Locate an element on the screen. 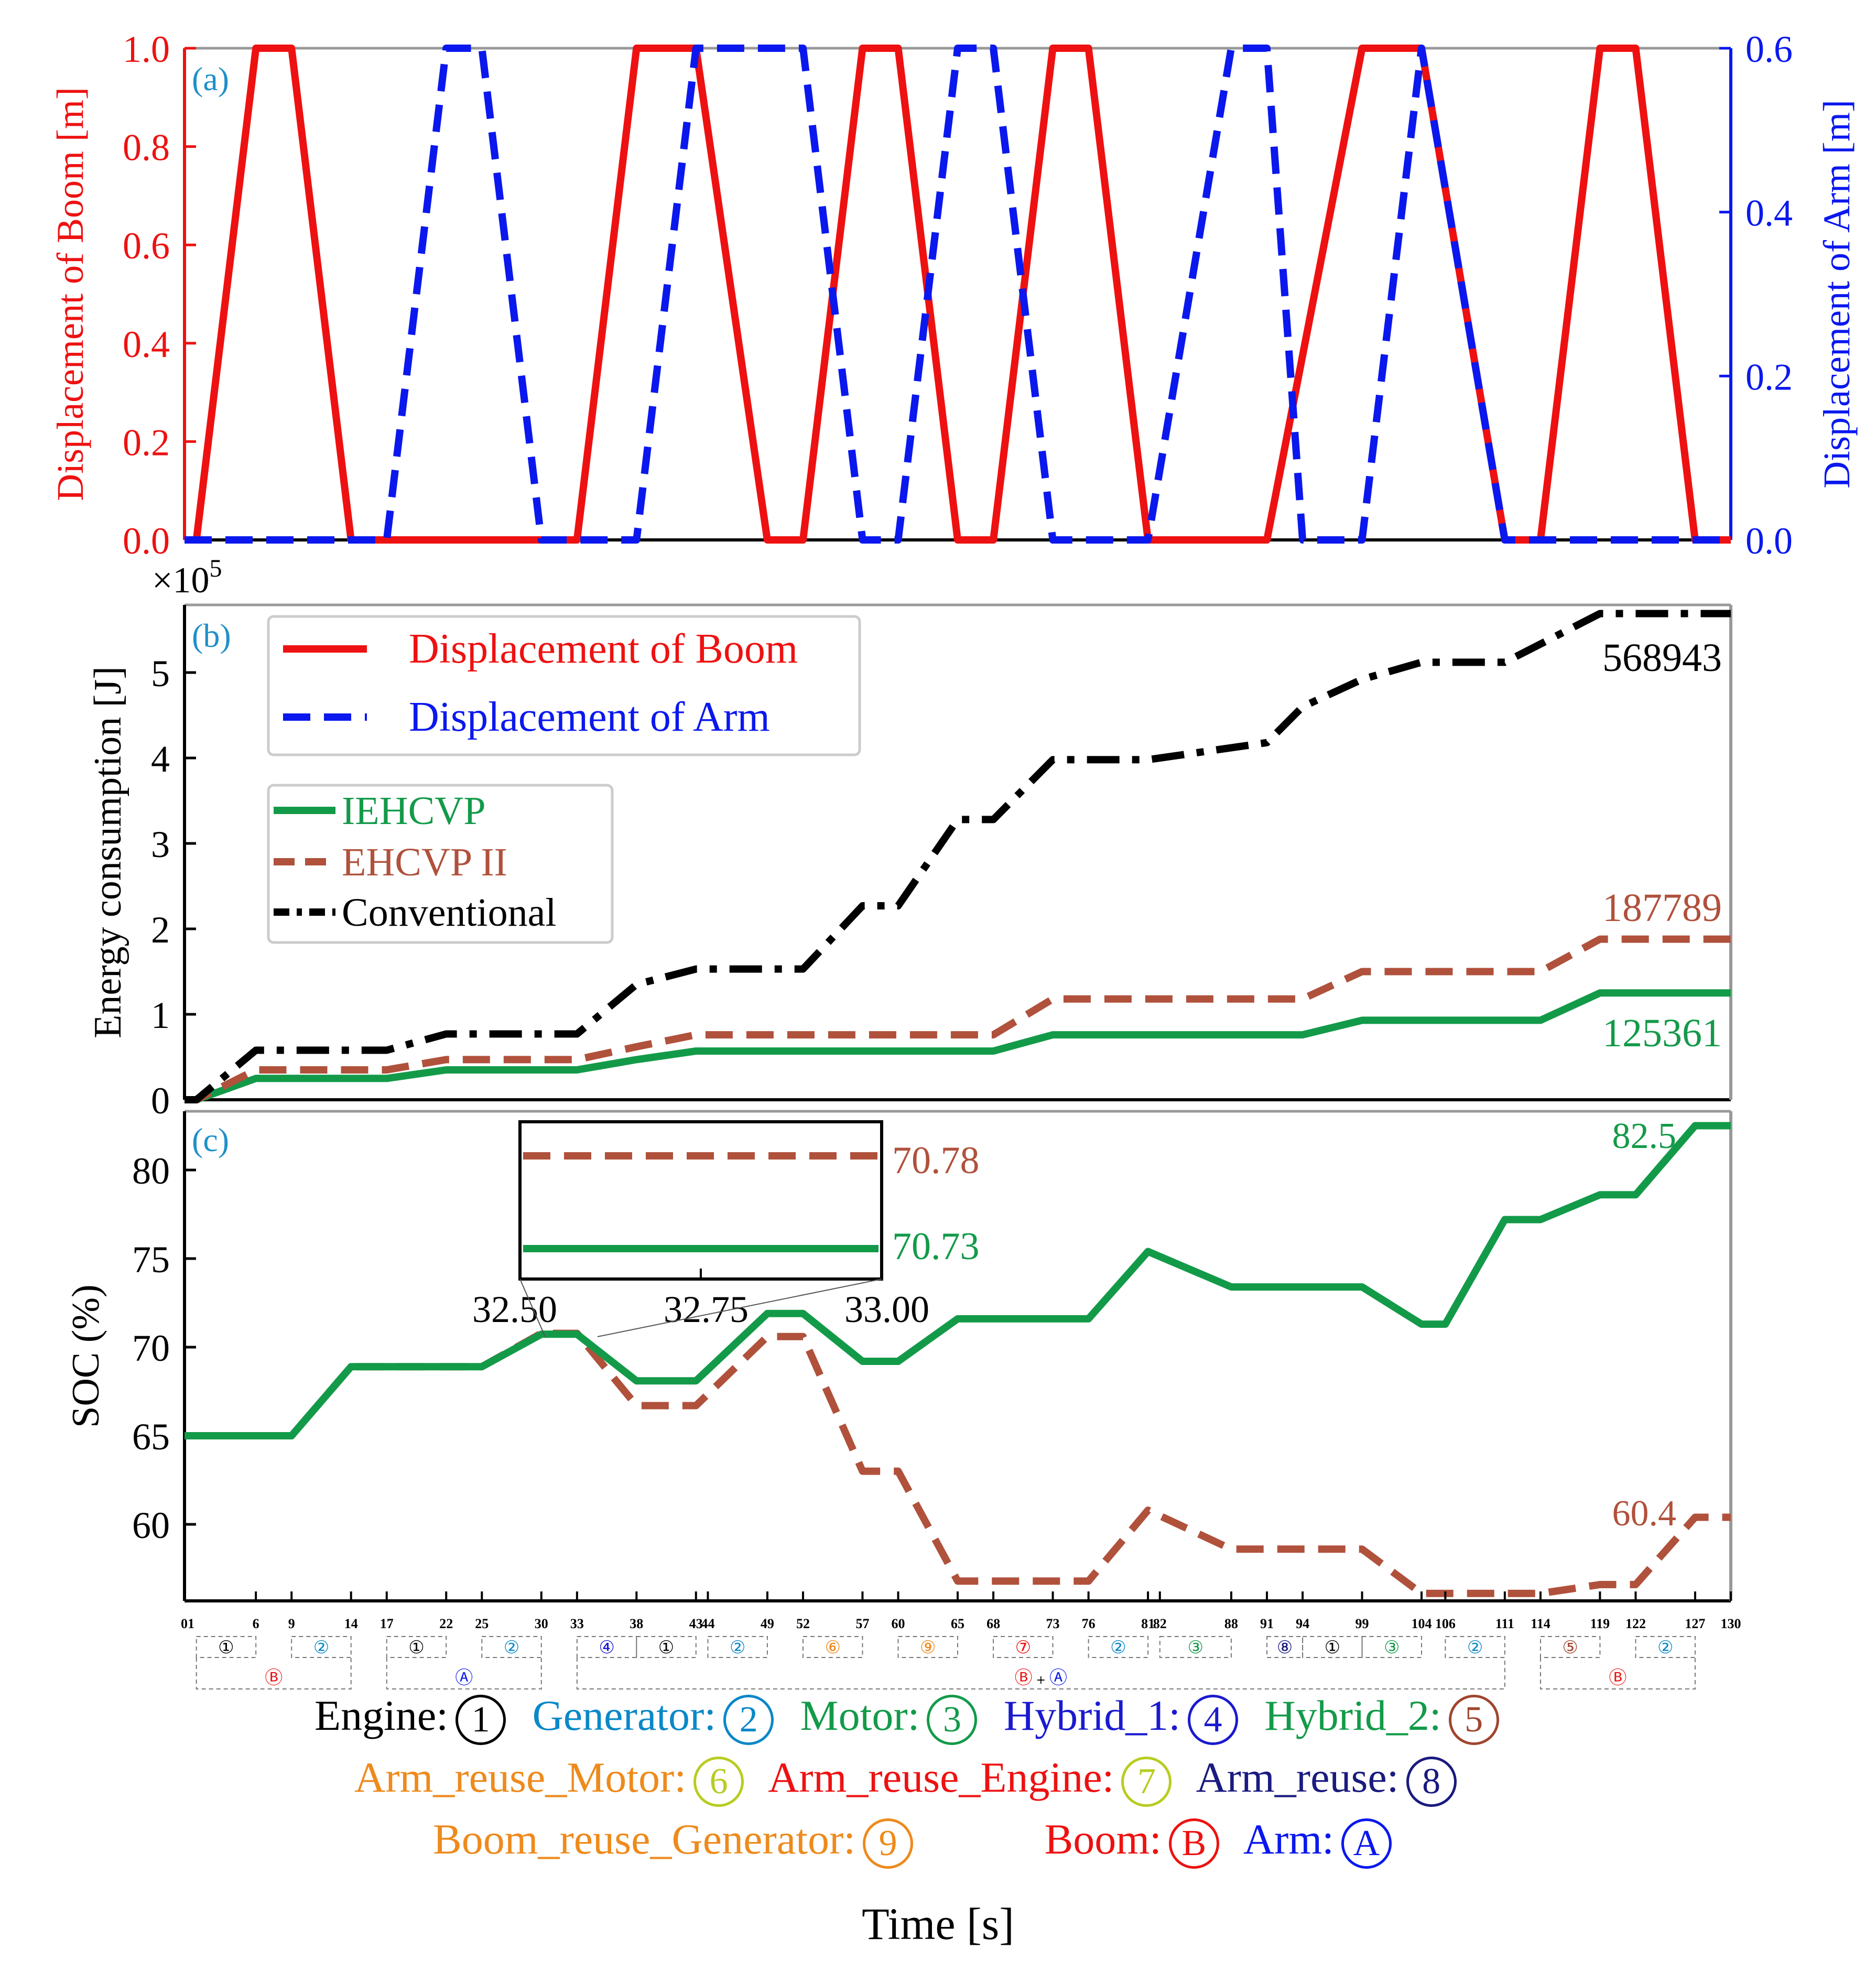 The image size is (1876, 1961). inset-xtick-label-0: 32.50 is located at coordinates (514, 1309).